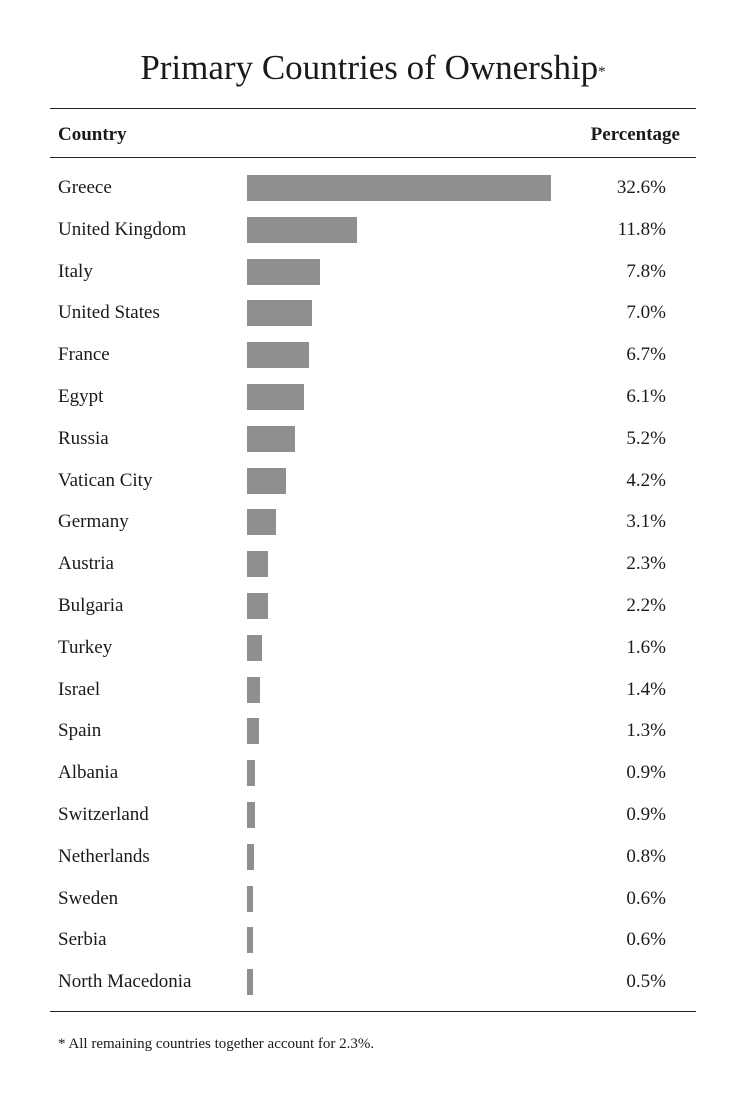  What do you see at coordinates (373, 774) in the screenshot?
I see `table-row: Albania 0.9%` at bounding box center [373, 774].